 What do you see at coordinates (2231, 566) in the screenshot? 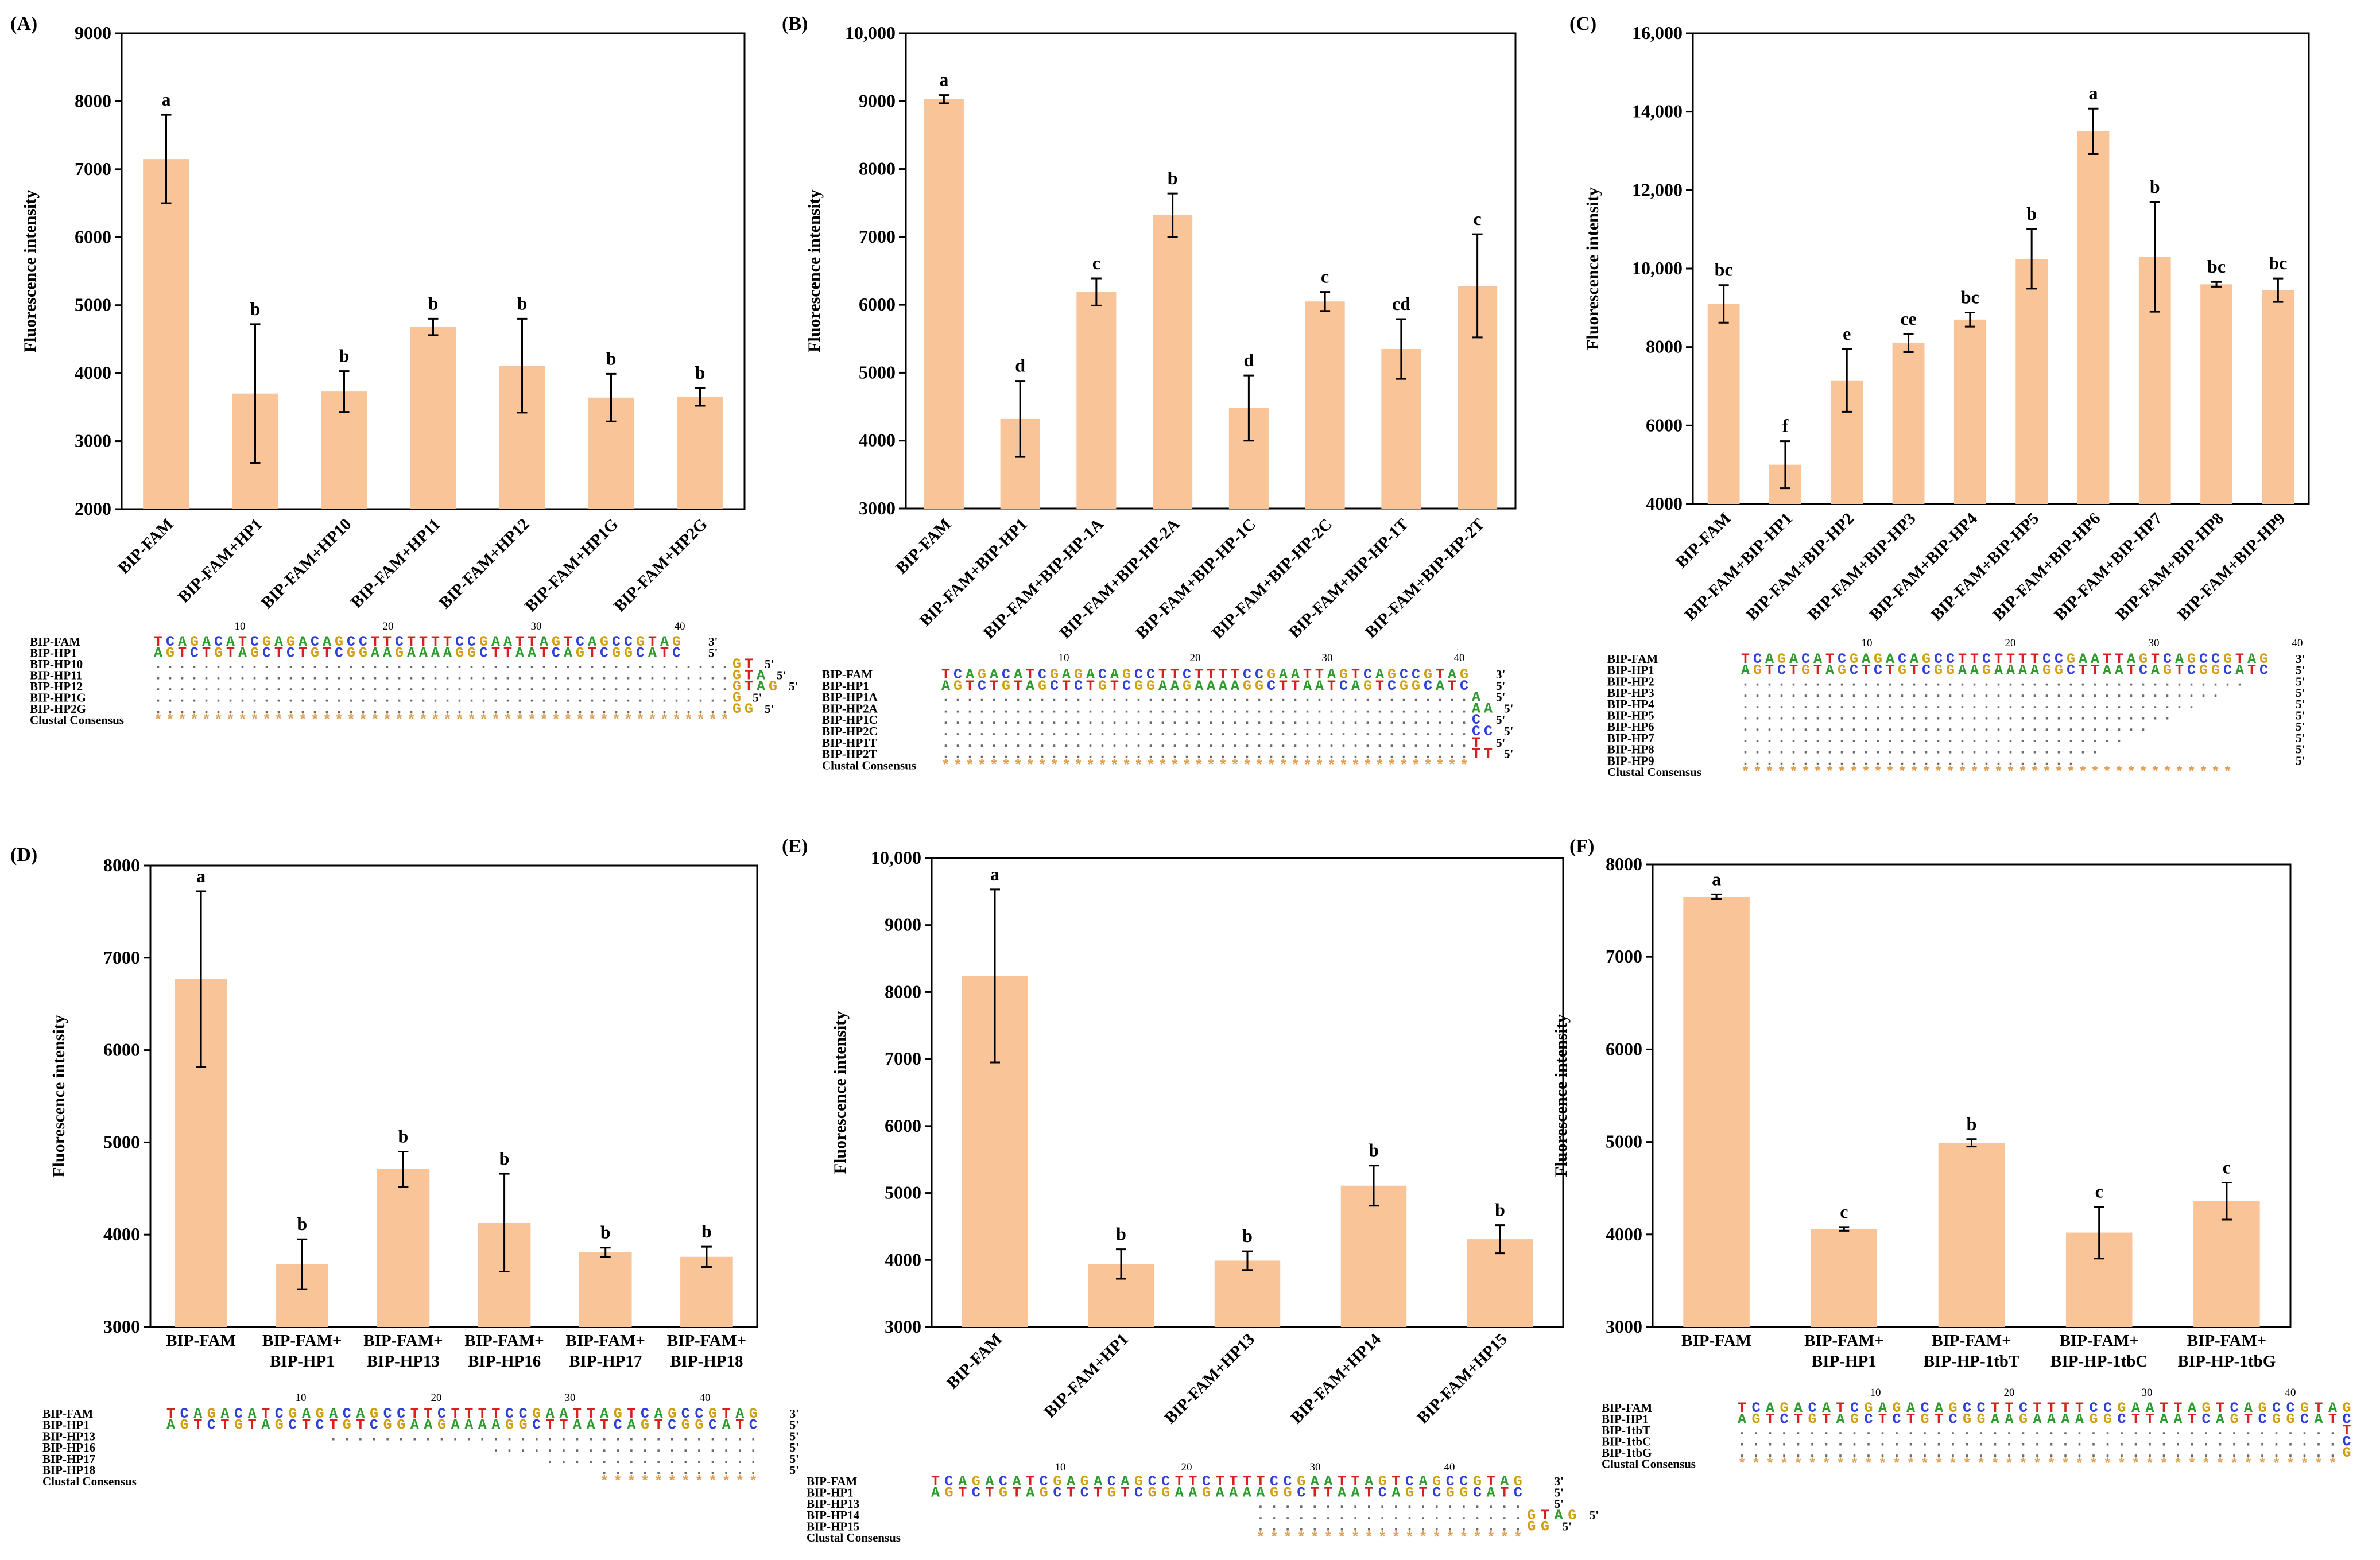
I see `category-label: BIP-FAM+BIP-HP9` at bounding box center [2231, 566].